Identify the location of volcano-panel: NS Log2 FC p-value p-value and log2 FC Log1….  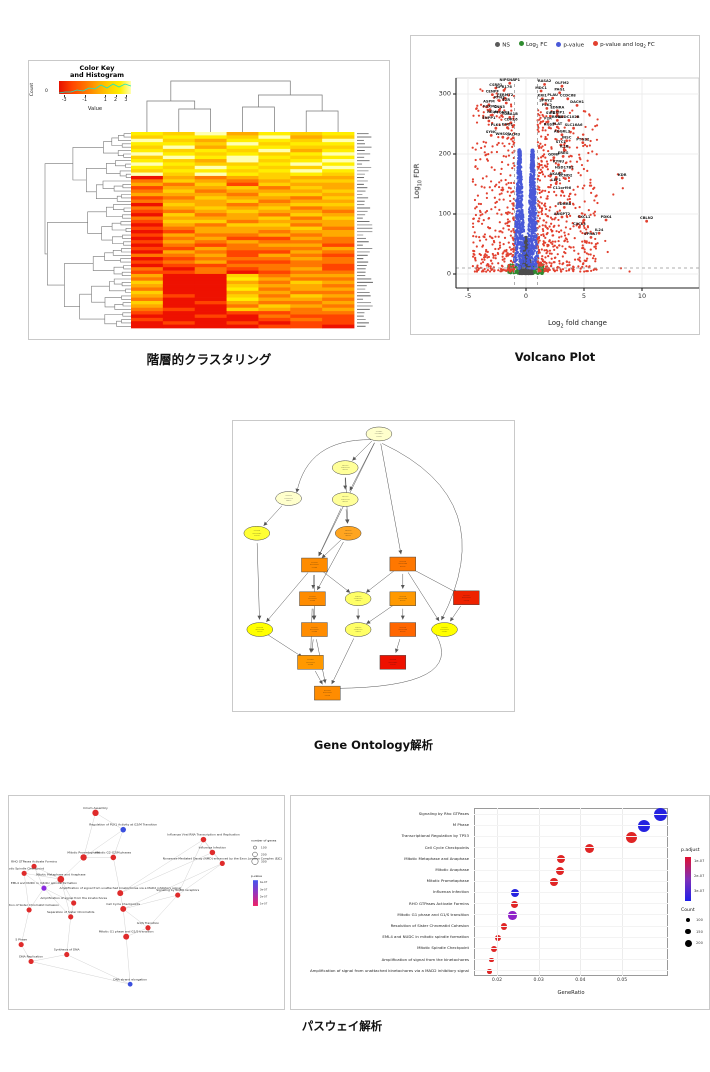
(555, 185).